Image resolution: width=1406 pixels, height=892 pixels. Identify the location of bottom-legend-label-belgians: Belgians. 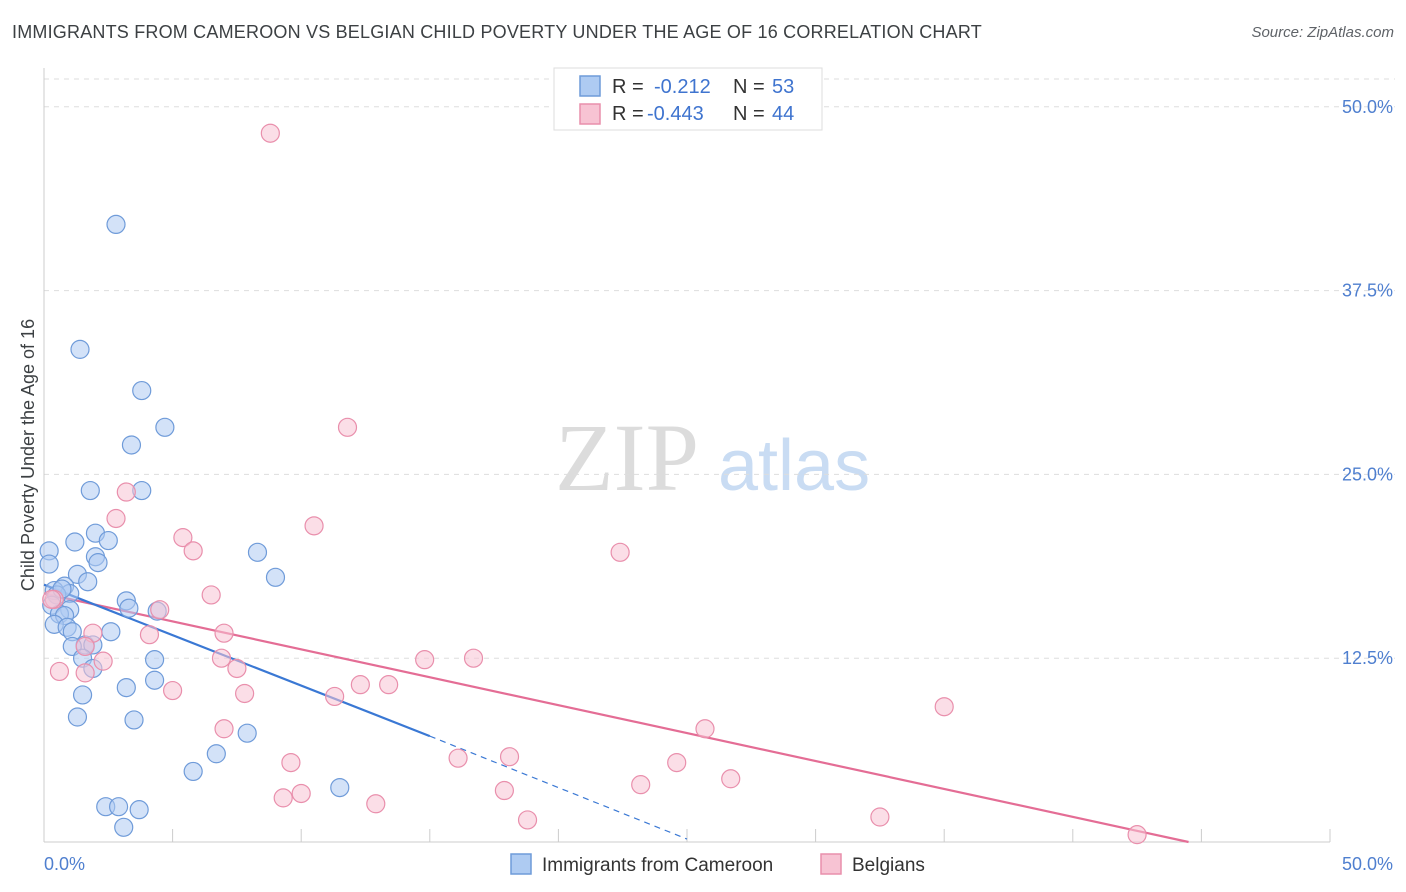
(888, 865).